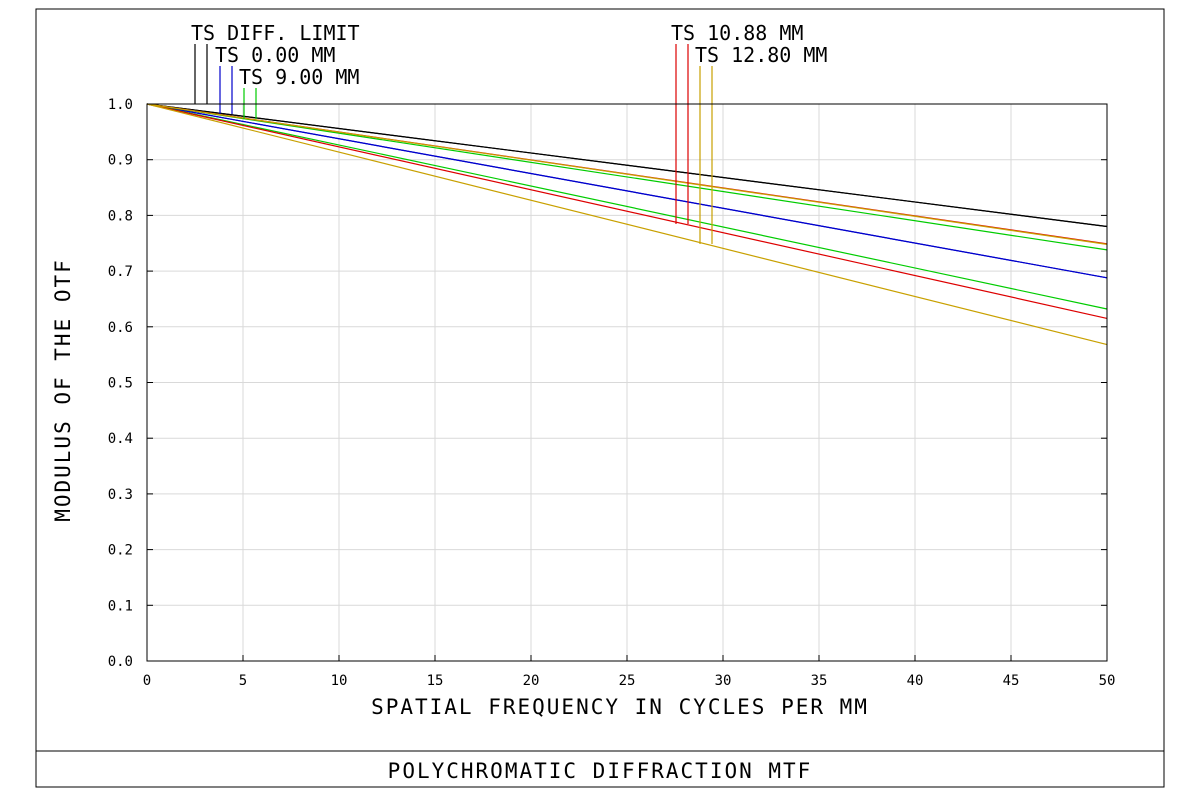 Image resolution: width=1200 pixels, height=802 pixels. Describe the element at coordinates (120, 216) in the screenshot. I see `y-tick-label: 0.8` at that location.